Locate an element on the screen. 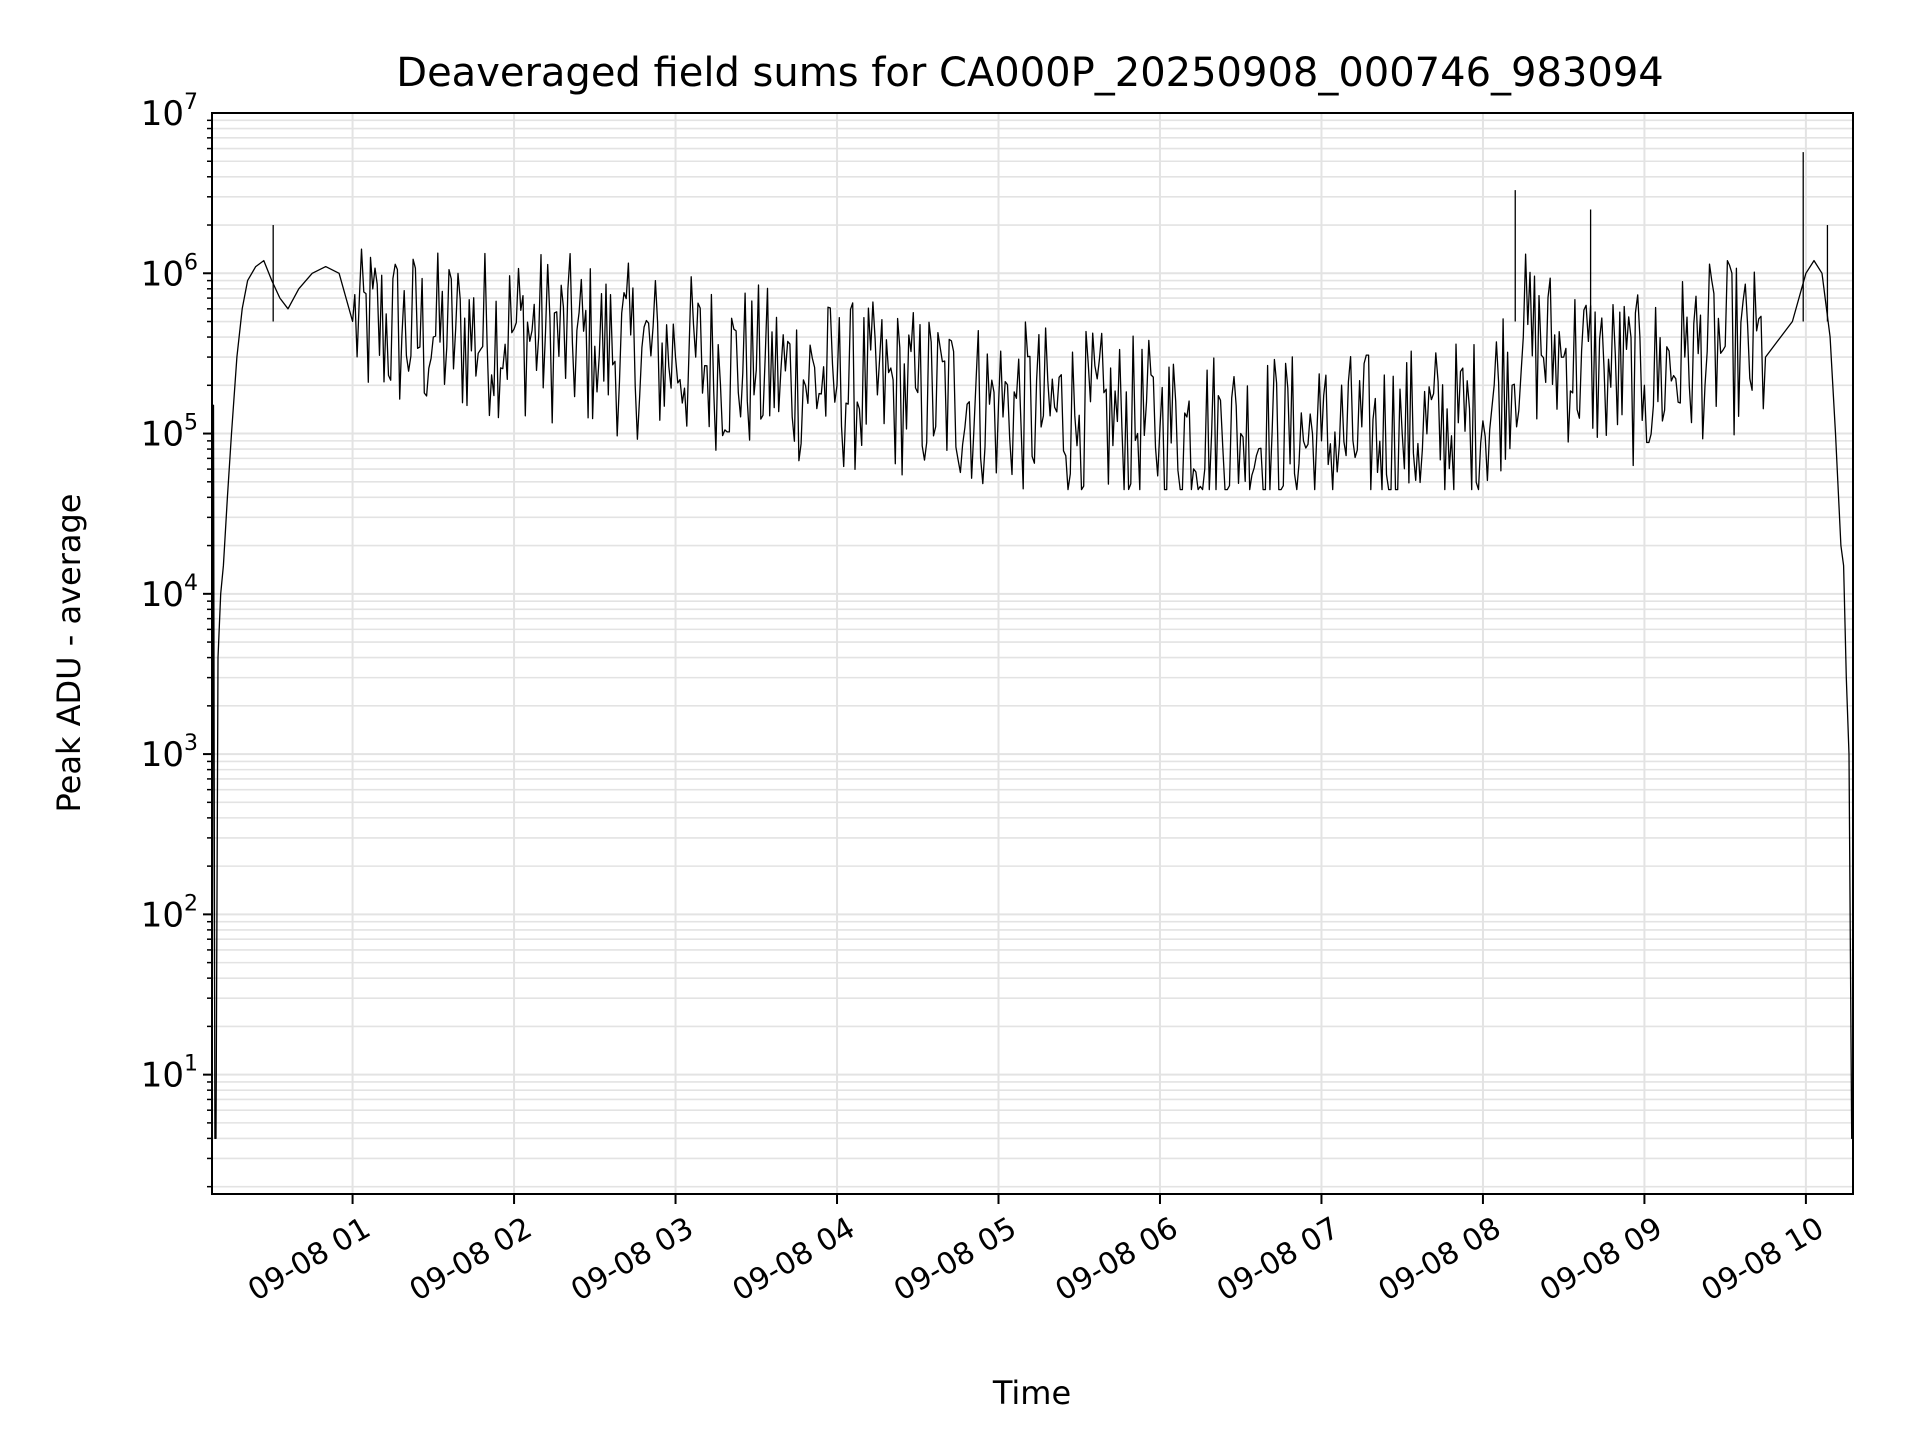  y-tick-label: 10² is located at coordinates (169, 913).